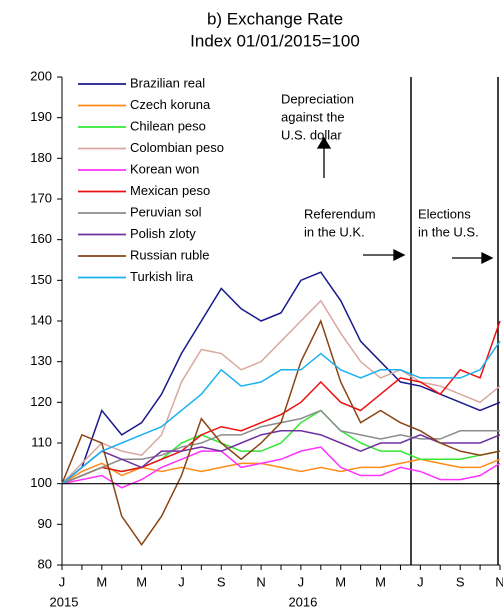 This screenshot has width=503, height=612. I want to click on y-tick-label: 80, so click(45, 563).